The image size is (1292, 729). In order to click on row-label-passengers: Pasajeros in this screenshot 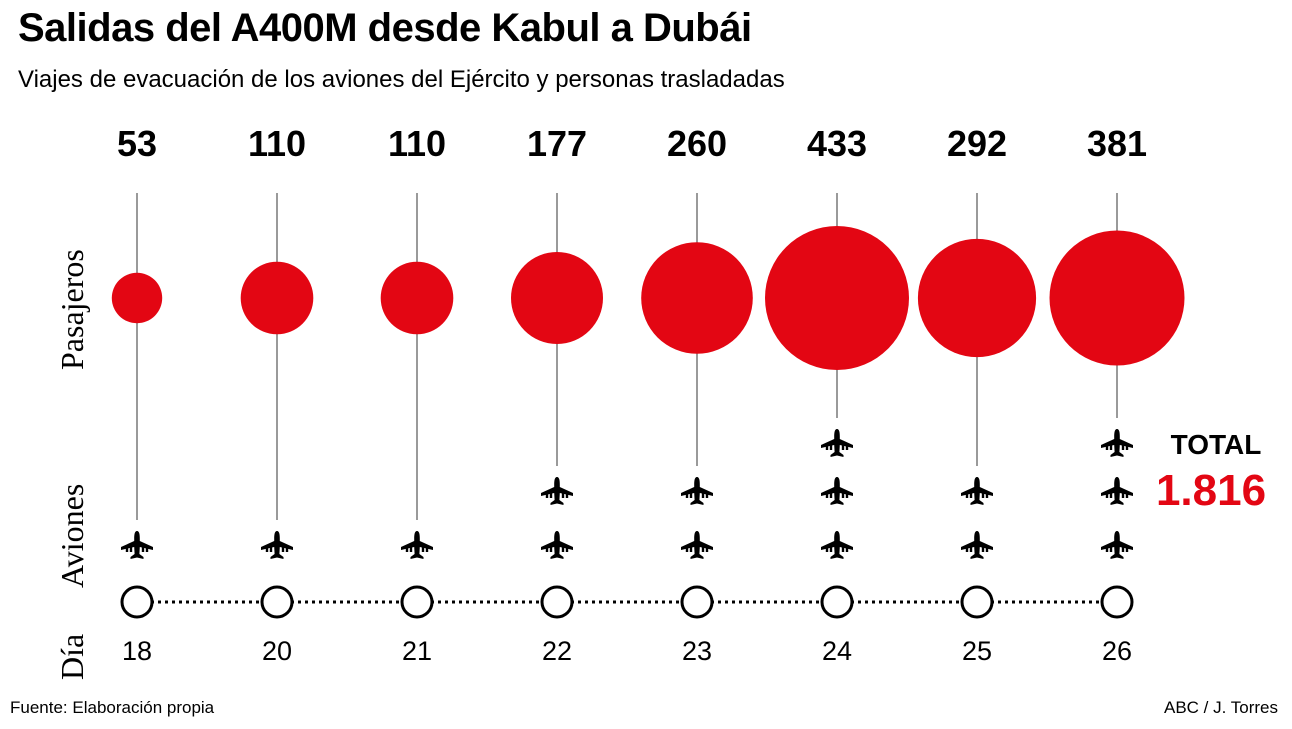, I will do `click(72, 309)`.